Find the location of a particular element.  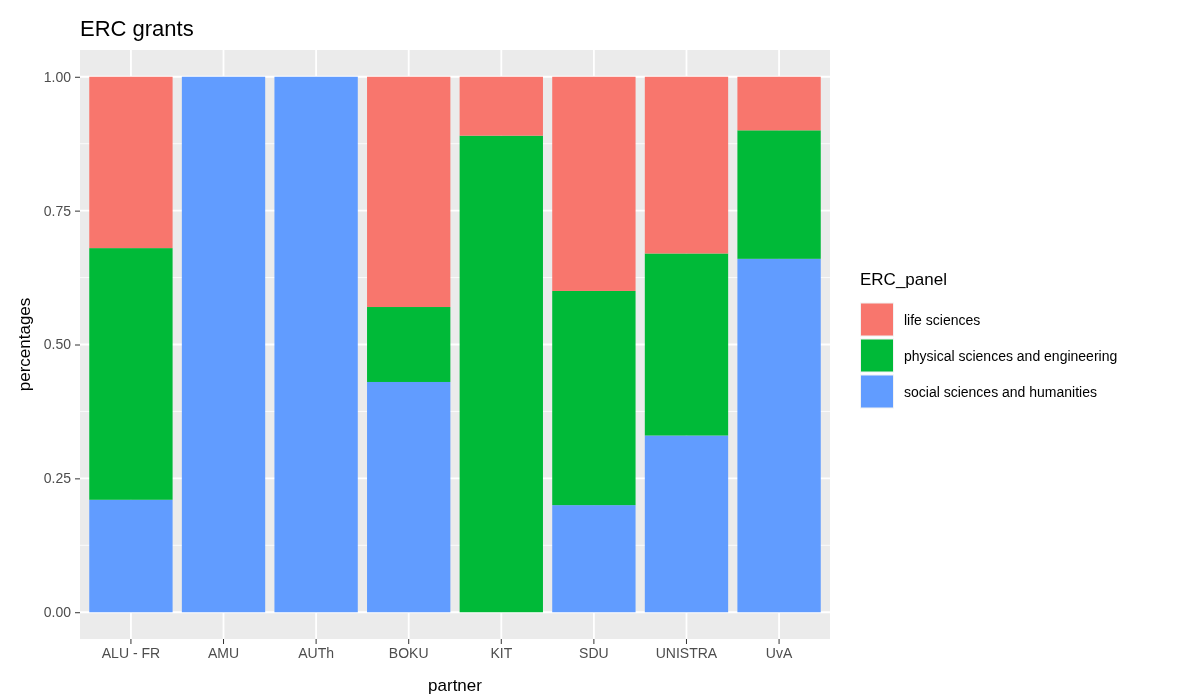

legend-label: physical sciences and engineering is located at coordinates (1011, 355).